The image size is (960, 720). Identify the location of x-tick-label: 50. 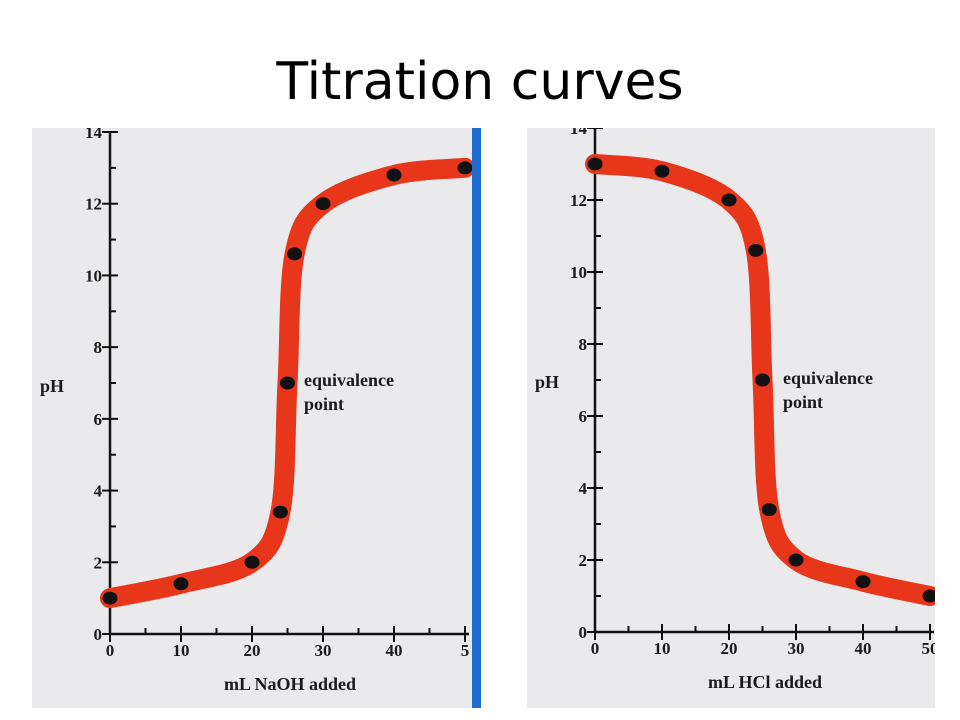
(929, 648).